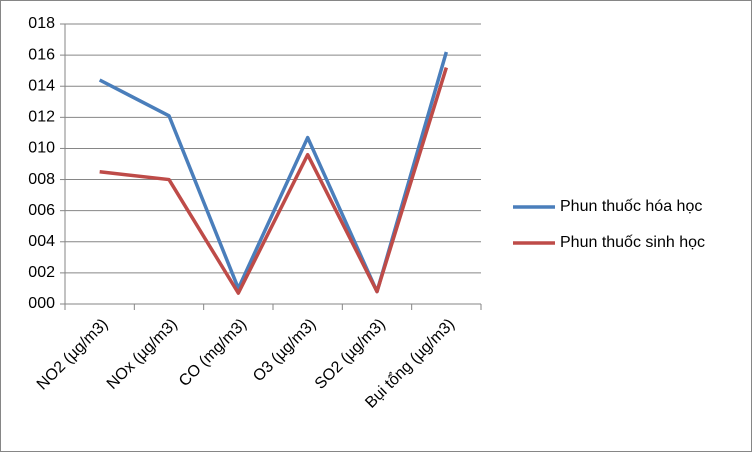 The image size is (752, 452). I want to click on y-tick-label: 014, so click(41, 85).